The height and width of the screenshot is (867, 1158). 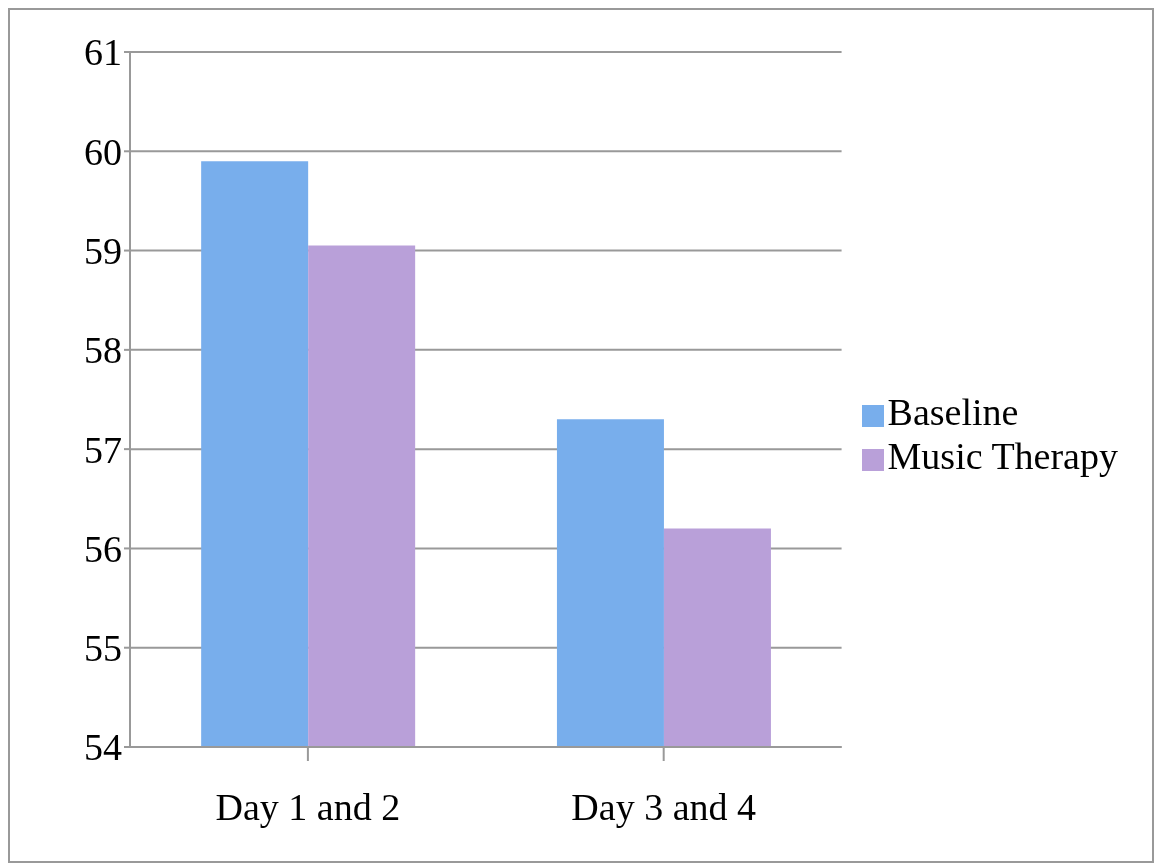 What do you see at coordinates (103, 350) in the screenshot?
I see `y-tick-label: 58` at bounding box center [103, 350].